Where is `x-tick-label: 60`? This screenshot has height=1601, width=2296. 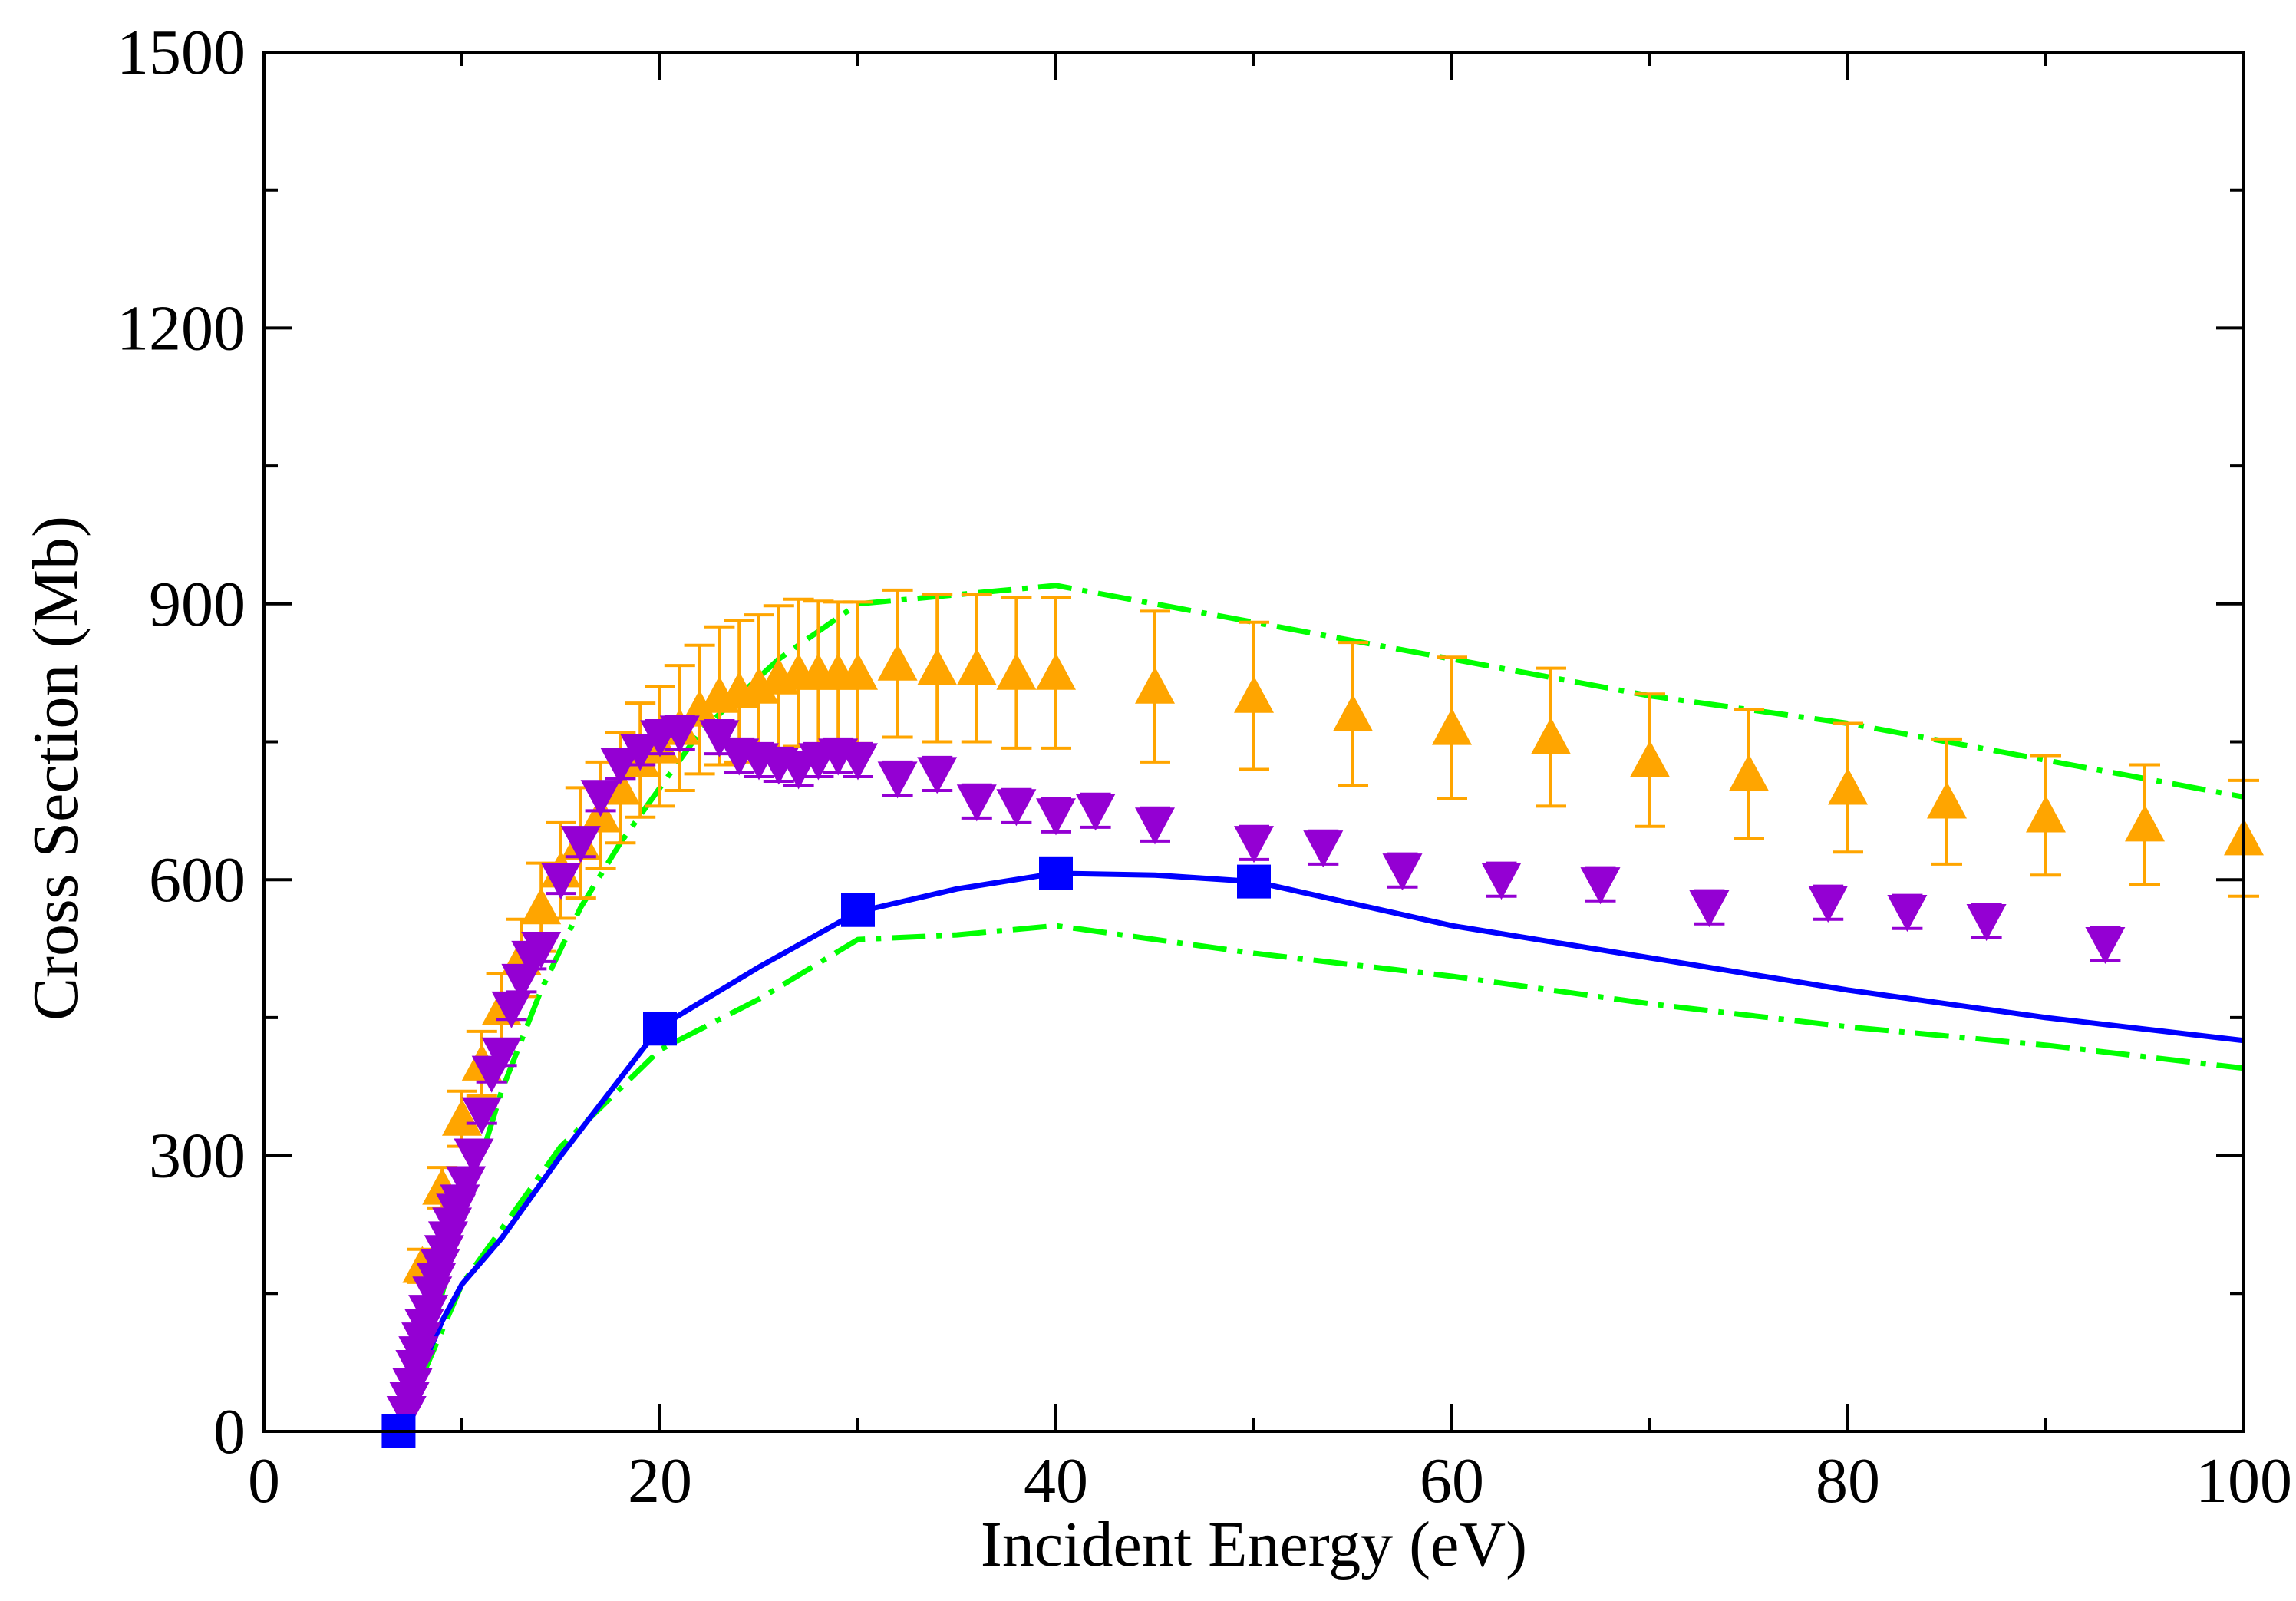 x-tick-label: 60 is located at coordinates (1452, 1481).